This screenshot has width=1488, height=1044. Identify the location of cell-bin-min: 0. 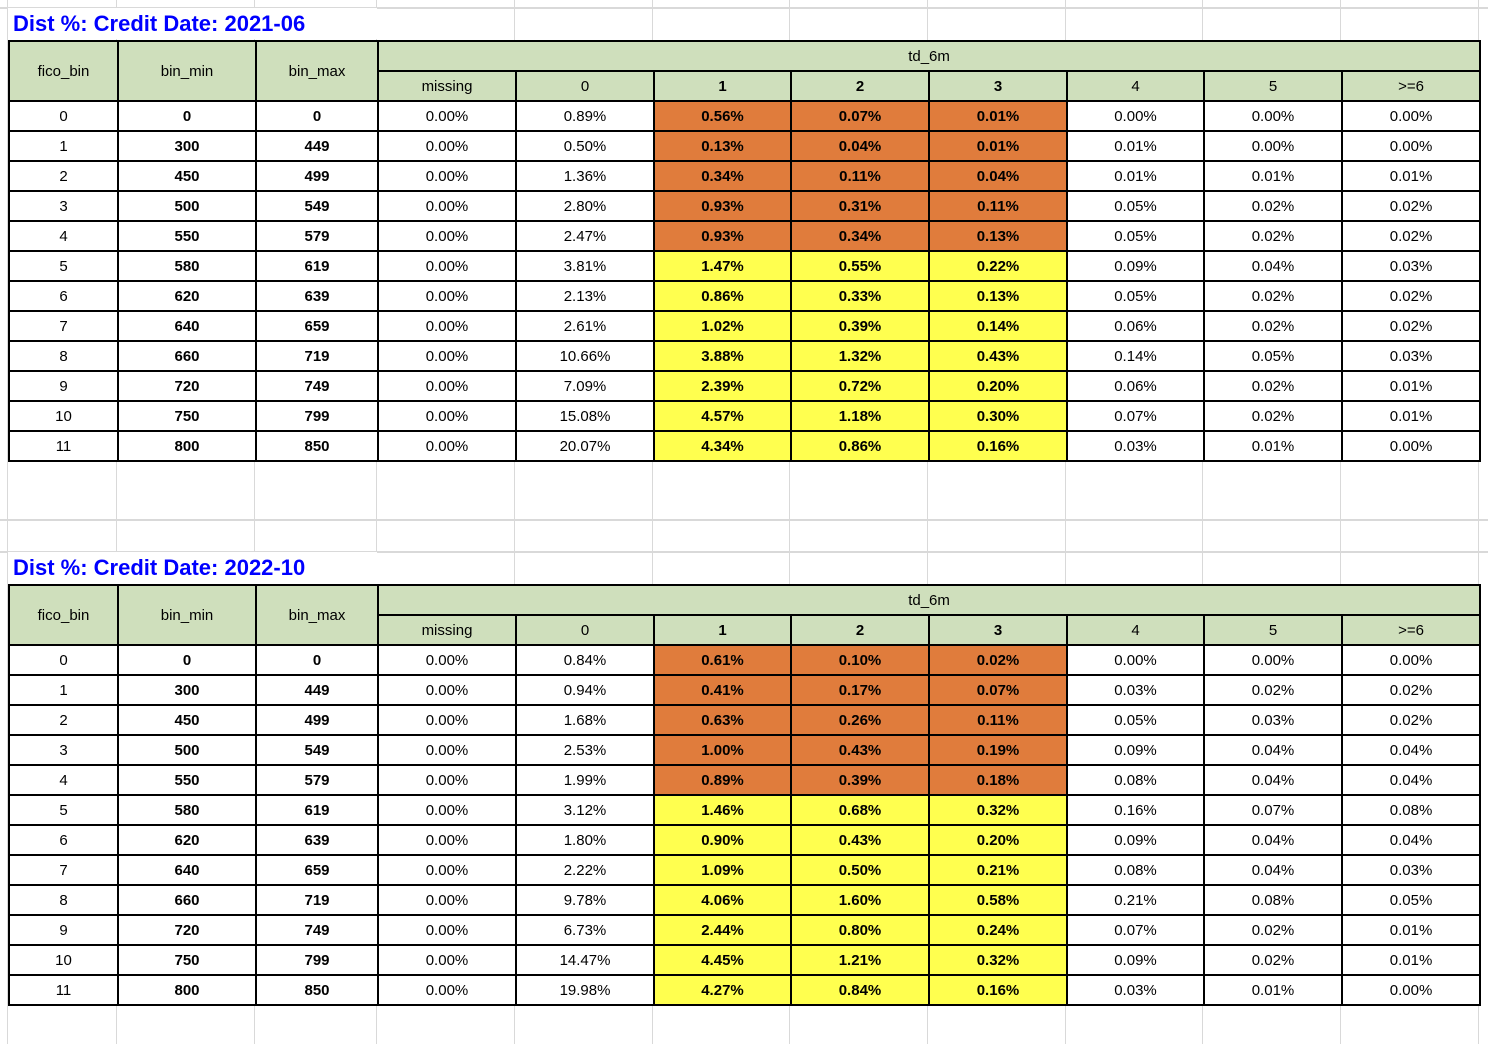
(187, 116).